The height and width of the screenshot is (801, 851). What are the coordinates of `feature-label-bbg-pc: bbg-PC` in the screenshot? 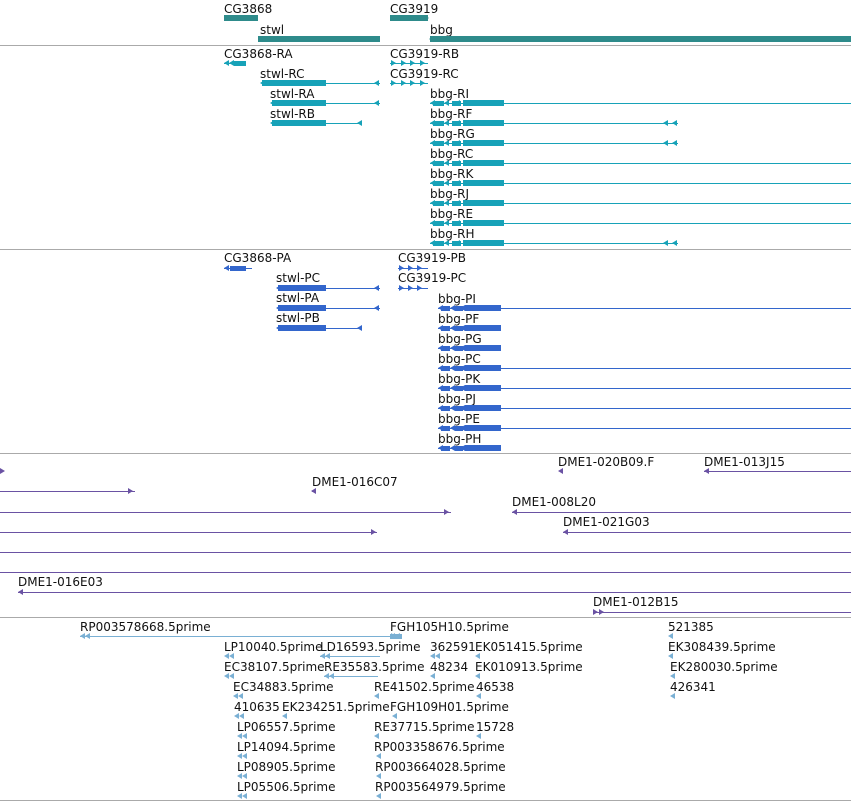 It's located at (459, 359).